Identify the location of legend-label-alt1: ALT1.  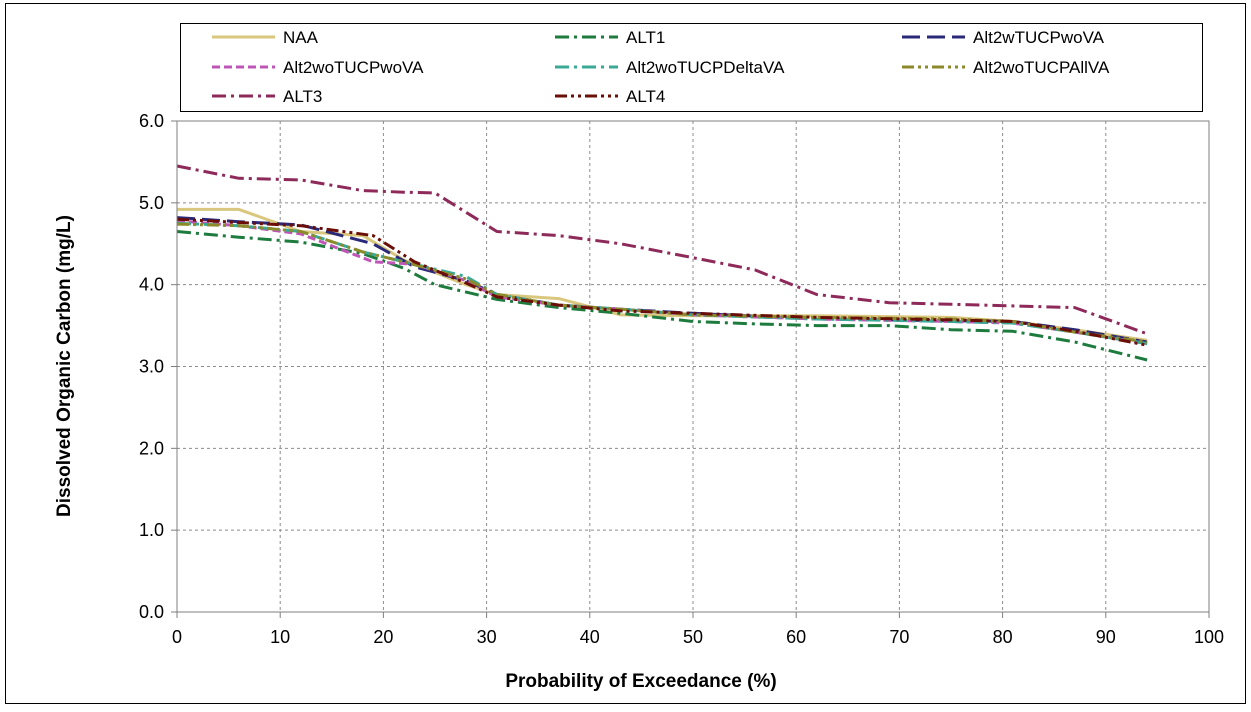
(645, 37).